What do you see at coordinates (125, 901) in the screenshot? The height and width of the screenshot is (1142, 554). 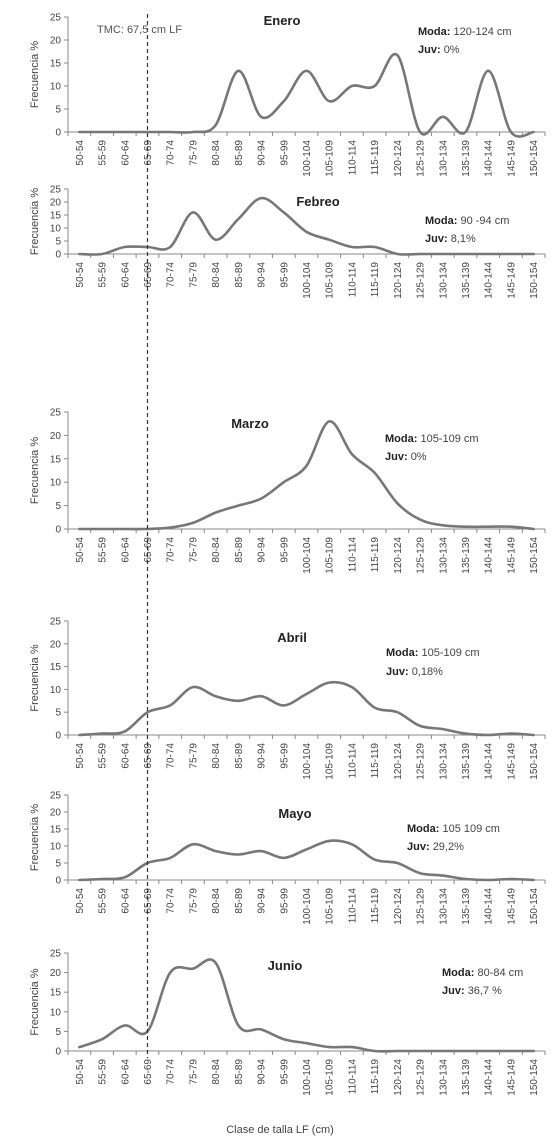 I see `x-category-label: 60-64` at bounding box center [125, 901].